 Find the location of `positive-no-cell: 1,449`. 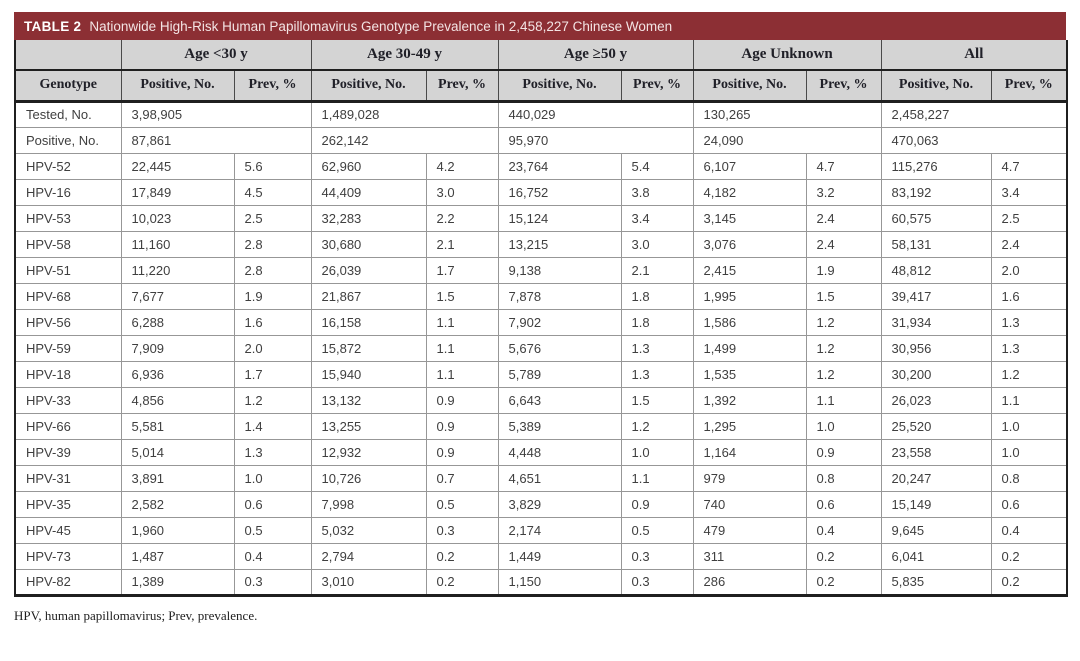

positive-no-cell: 1,449 is located at coordinates (559, 556).